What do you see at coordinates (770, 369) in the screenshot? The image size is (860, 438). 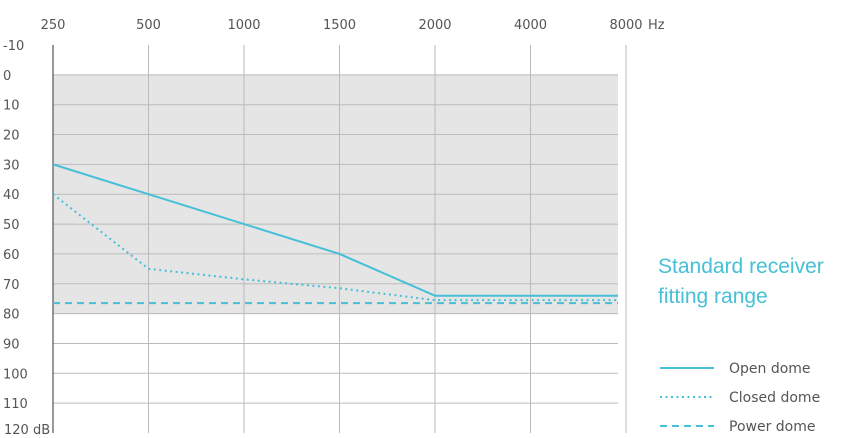 I see `legend-label: Open dome` at bounding box center [770, 369].